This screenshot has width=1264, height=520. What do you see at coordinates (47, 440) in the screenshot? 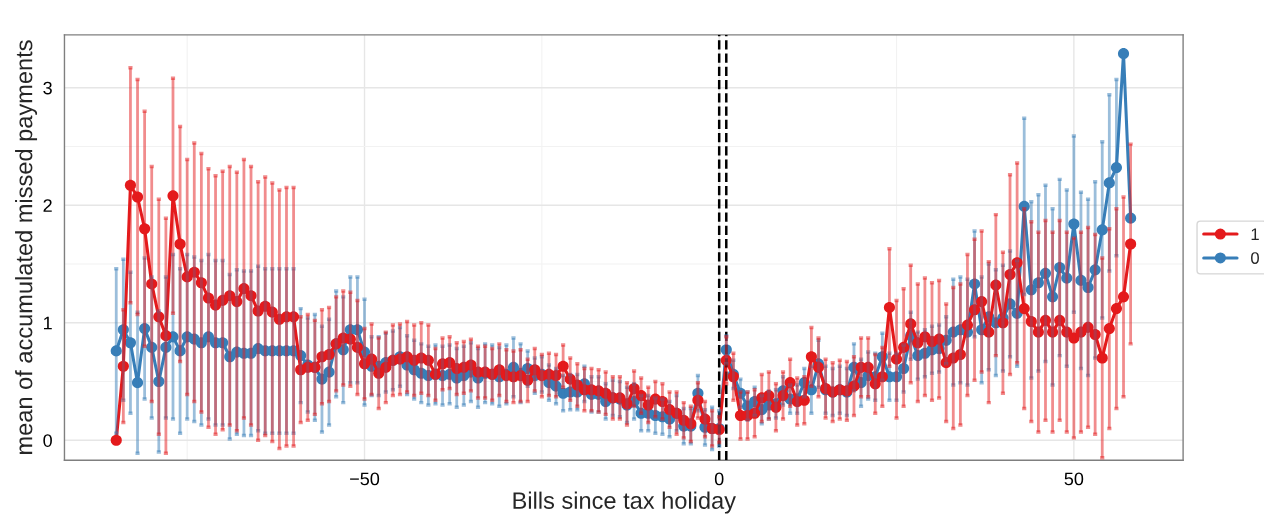
I see `y-tick-label: 0` at bounding box center [47, 440].